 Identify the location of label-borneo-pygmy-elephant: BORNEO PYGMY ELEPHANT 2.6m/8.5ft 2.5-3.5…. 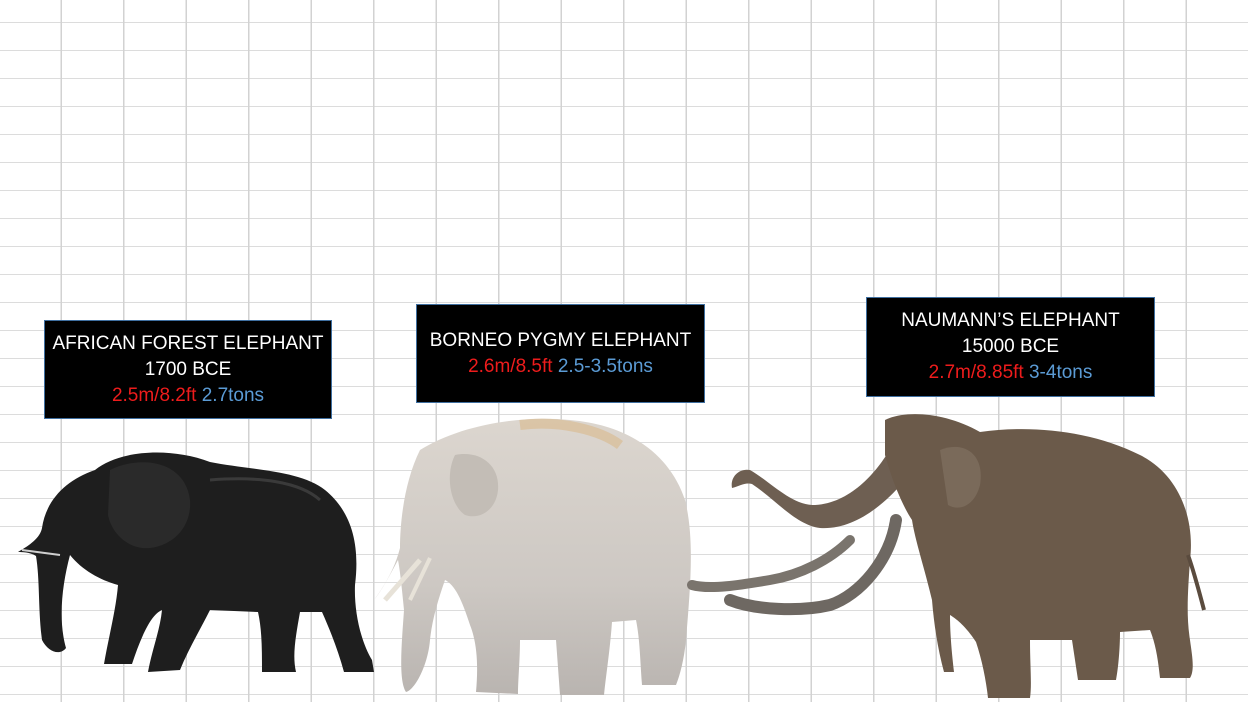
(560, 353).